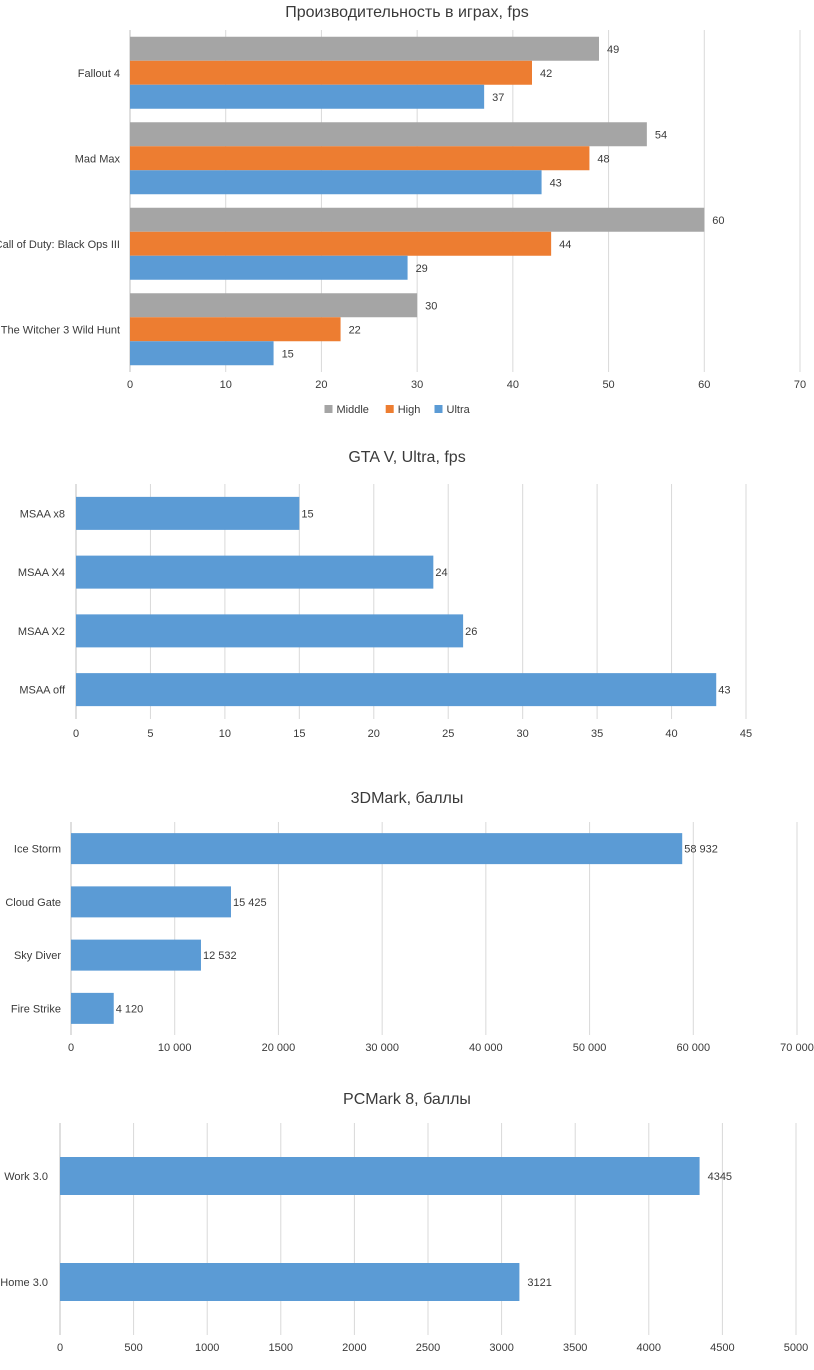 The height and width of the screenshot is (1370, 814). What do you see at coordinates (98, 159) in the screenshot?
I see `category-label: Mad Max` at bounding box center [98, 159].